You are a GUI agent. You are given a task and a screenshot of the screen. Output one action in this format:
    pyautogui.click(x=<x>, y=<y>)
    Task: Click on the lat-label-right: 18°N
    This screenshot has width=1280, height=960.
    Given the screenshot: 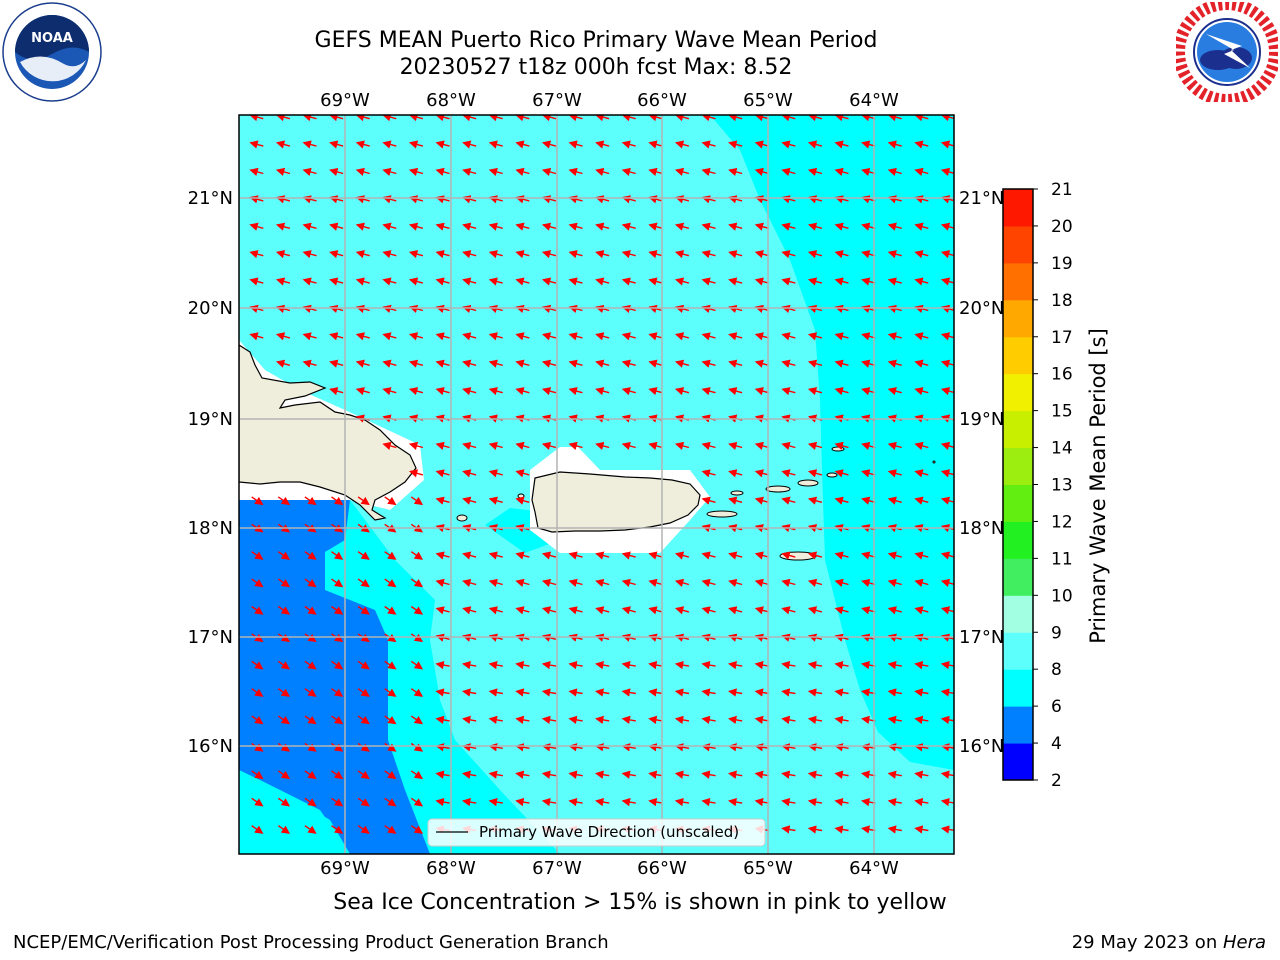 What is the action you would take?
    pyautogui.click(x=981, y=528)
    